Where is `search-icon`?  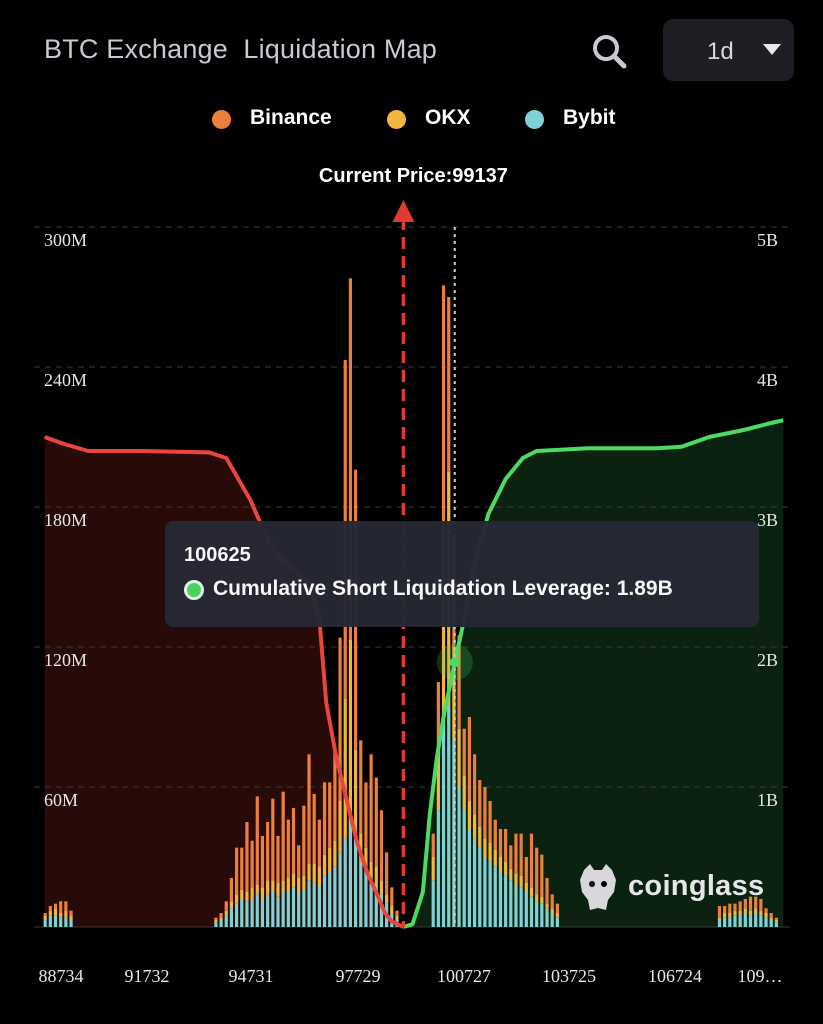
search-icon is located at coordinates (610, 52).